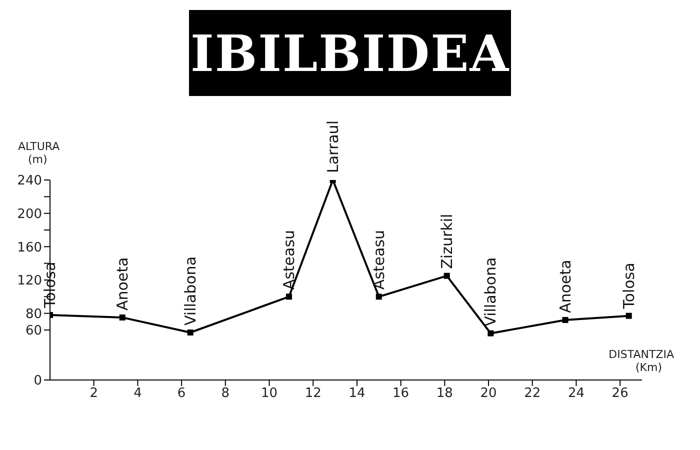 This screenshot has width=700, height=450. What do you see at coordinates (94, 394) in the screenshot?
I see `x-tick-label: 2` at bounding box center [94, 394].